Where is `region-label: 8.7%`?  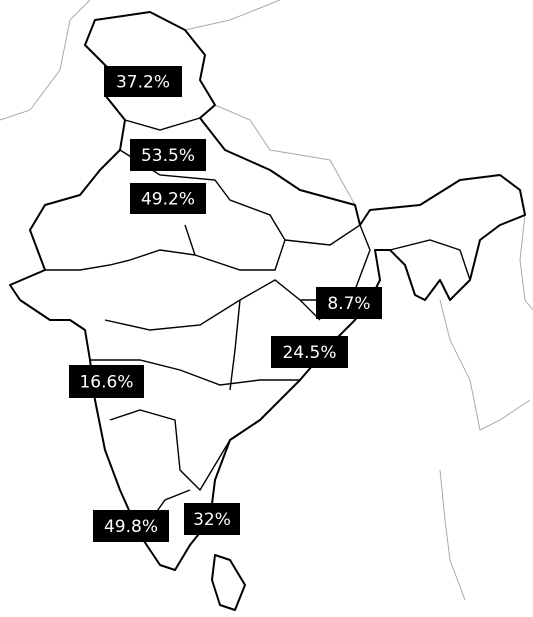
region-label: 8.7% is located at coordinates (348, 304).